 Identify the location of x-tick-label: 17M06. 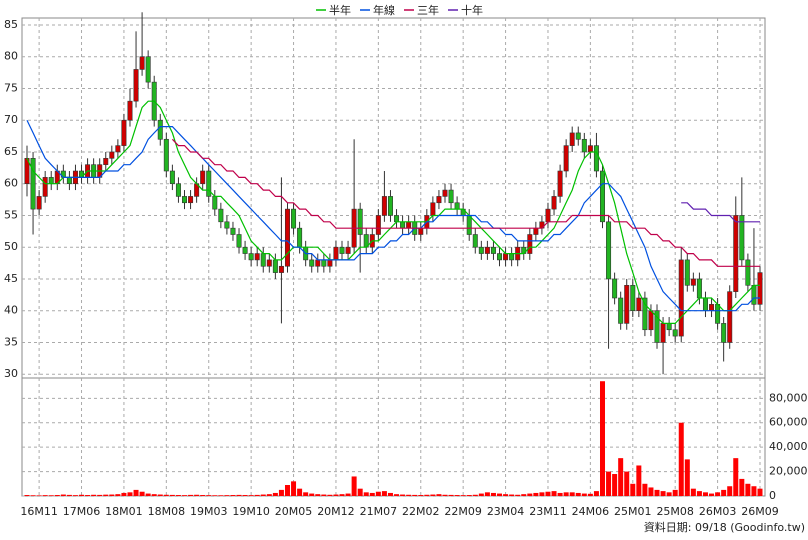
(82, 511).